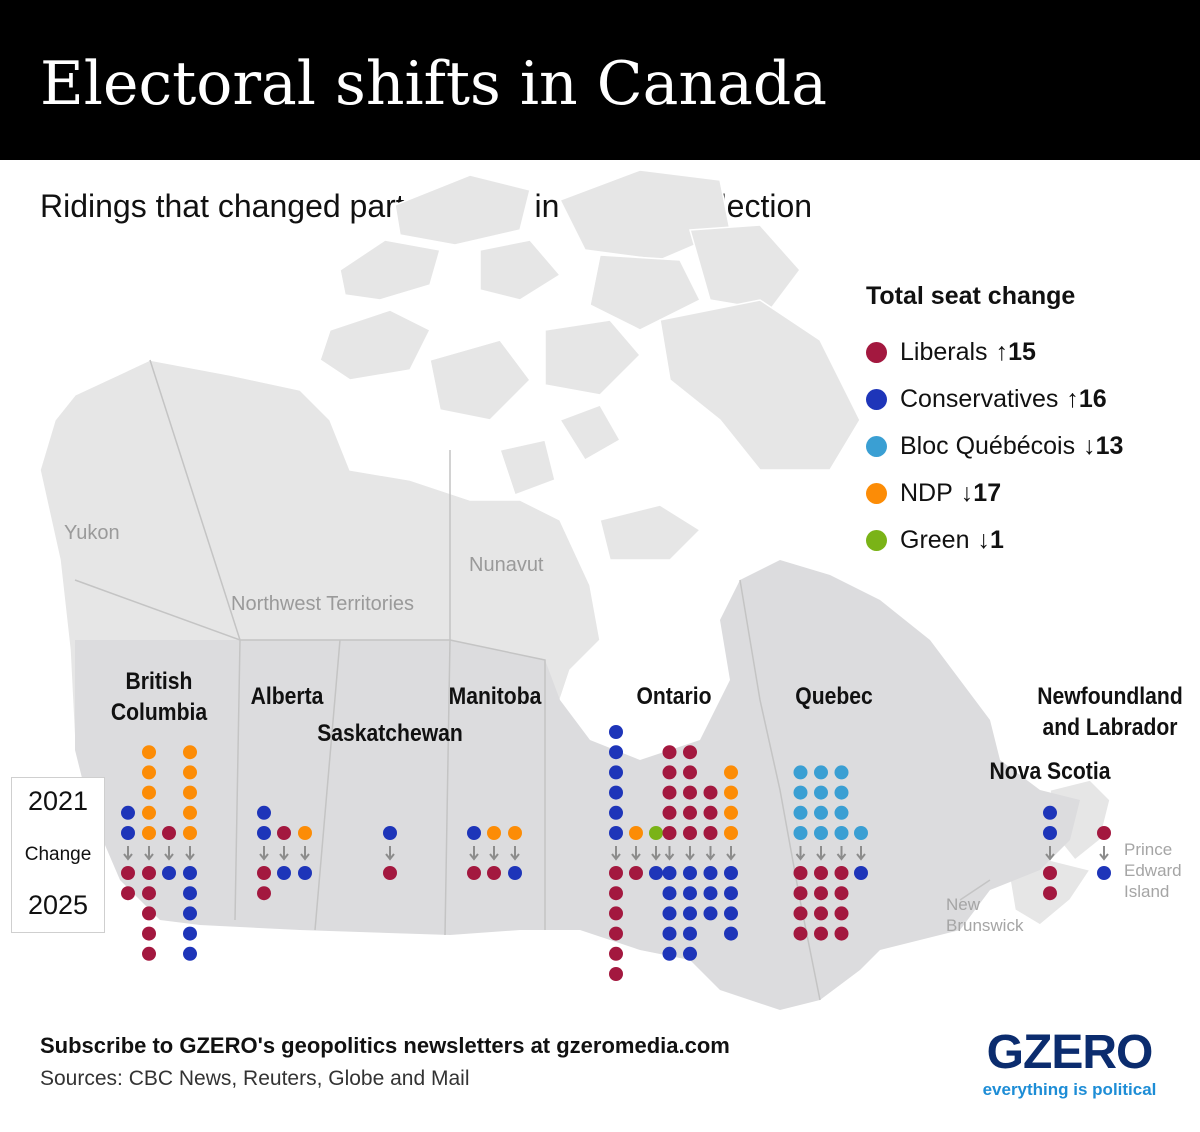  I want to click on legend-party: Green, so click(935, 540).